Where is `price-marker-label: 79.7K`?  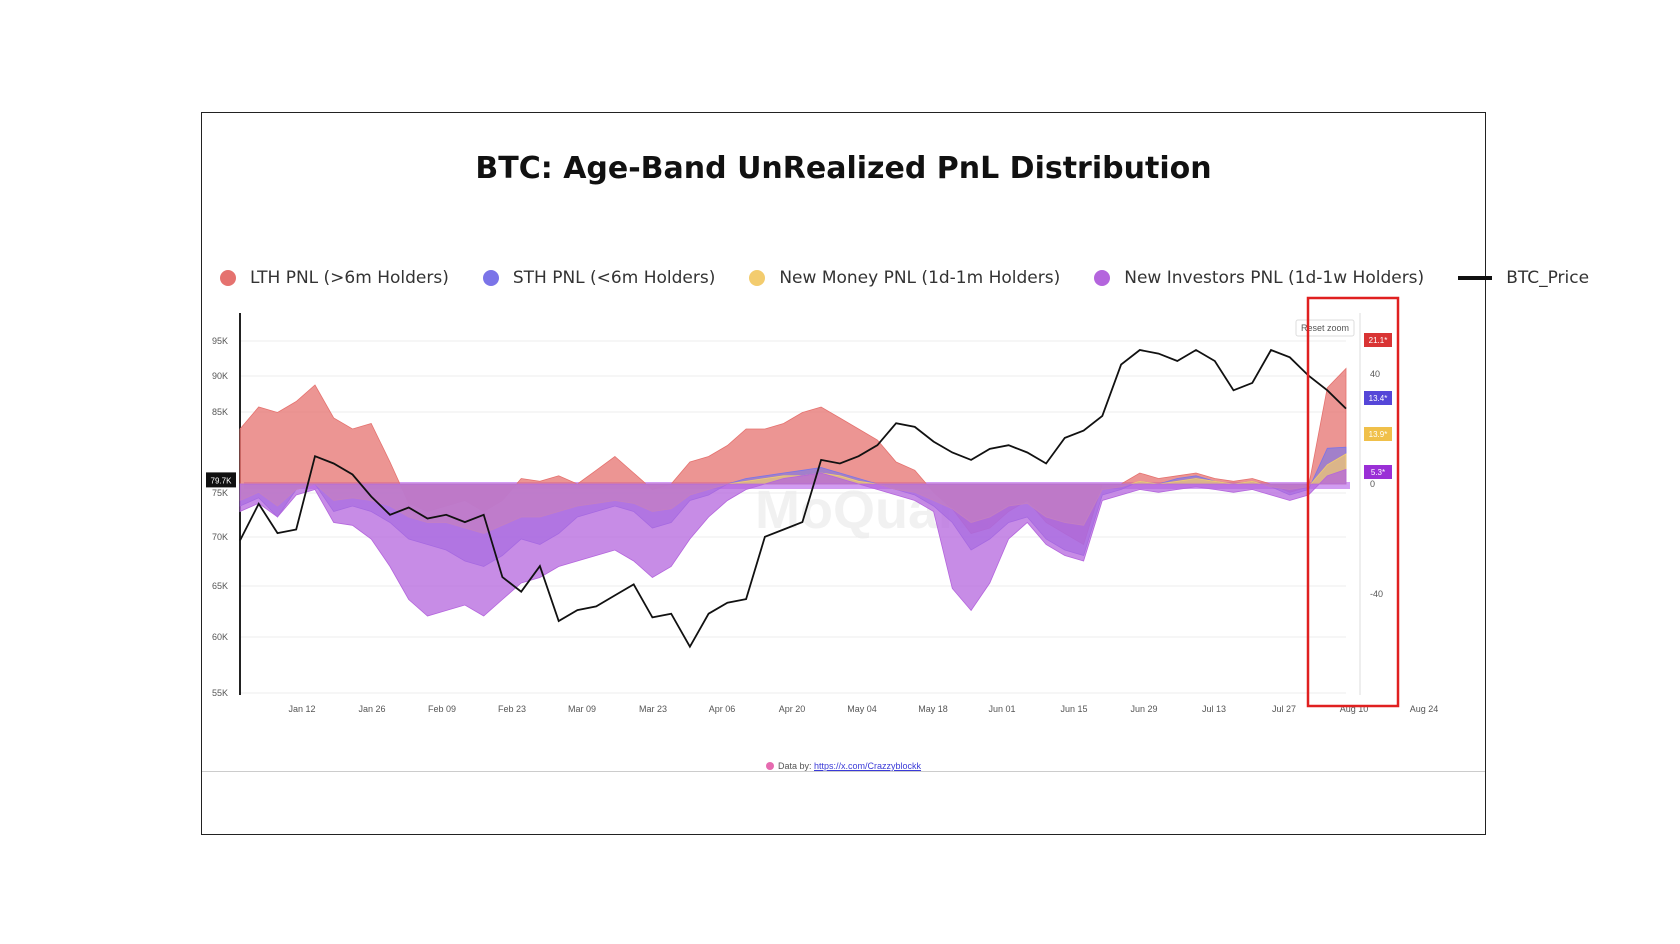
price-marker-label: 79.7K is located at coordinates (222, 480).